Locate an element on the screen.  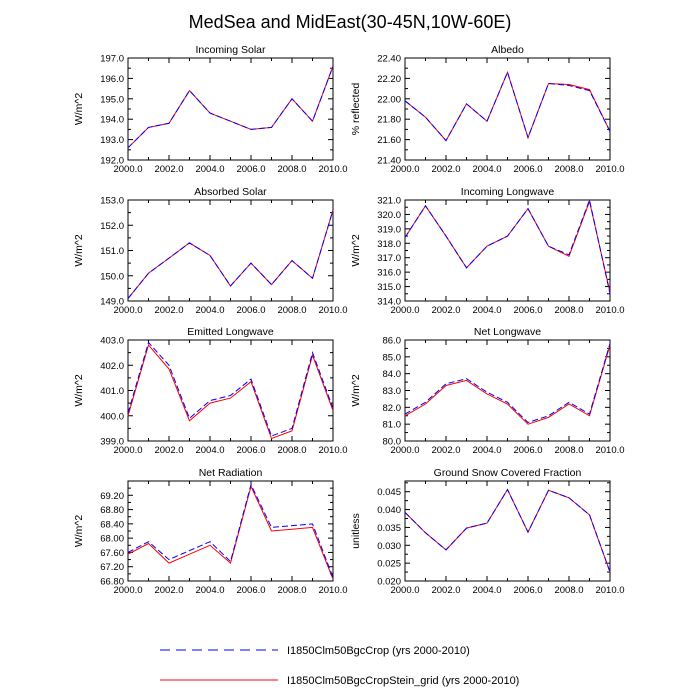
y-tick-label: 316.0 is located at coordinates (389, 273).